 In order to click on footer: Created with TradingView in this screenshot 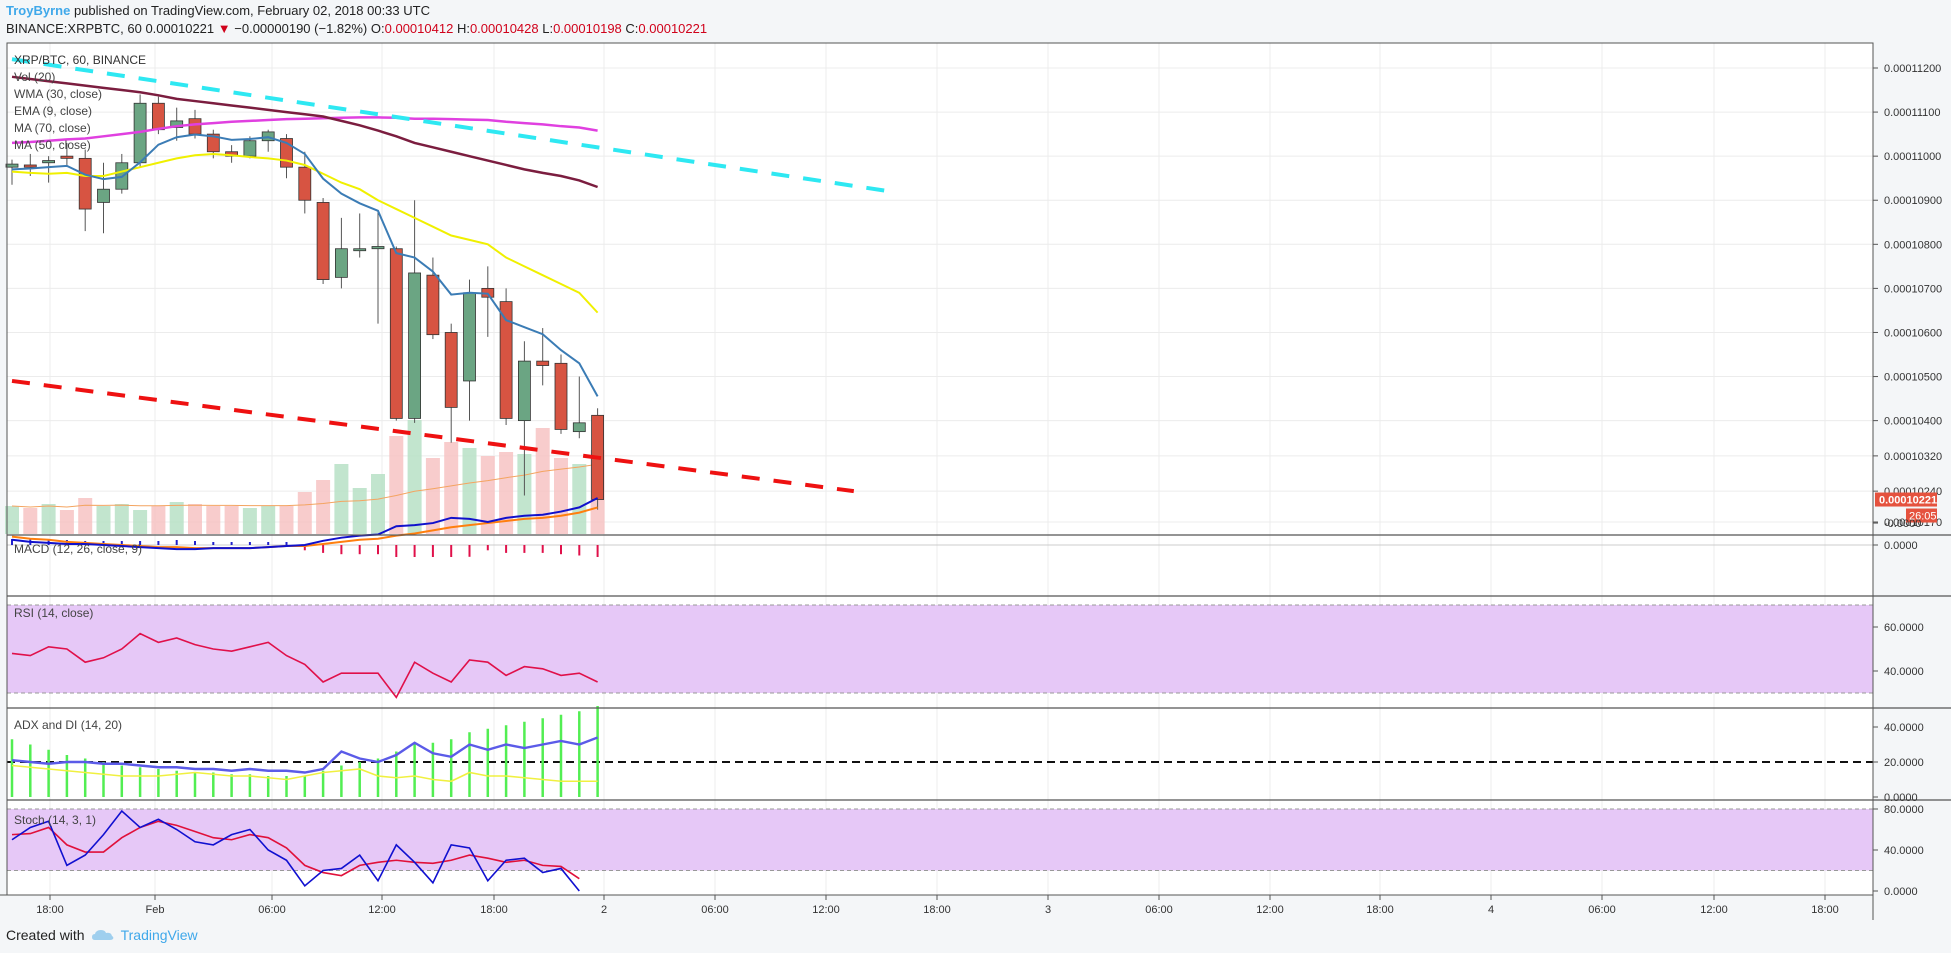, I will do `click(102, 935)`.